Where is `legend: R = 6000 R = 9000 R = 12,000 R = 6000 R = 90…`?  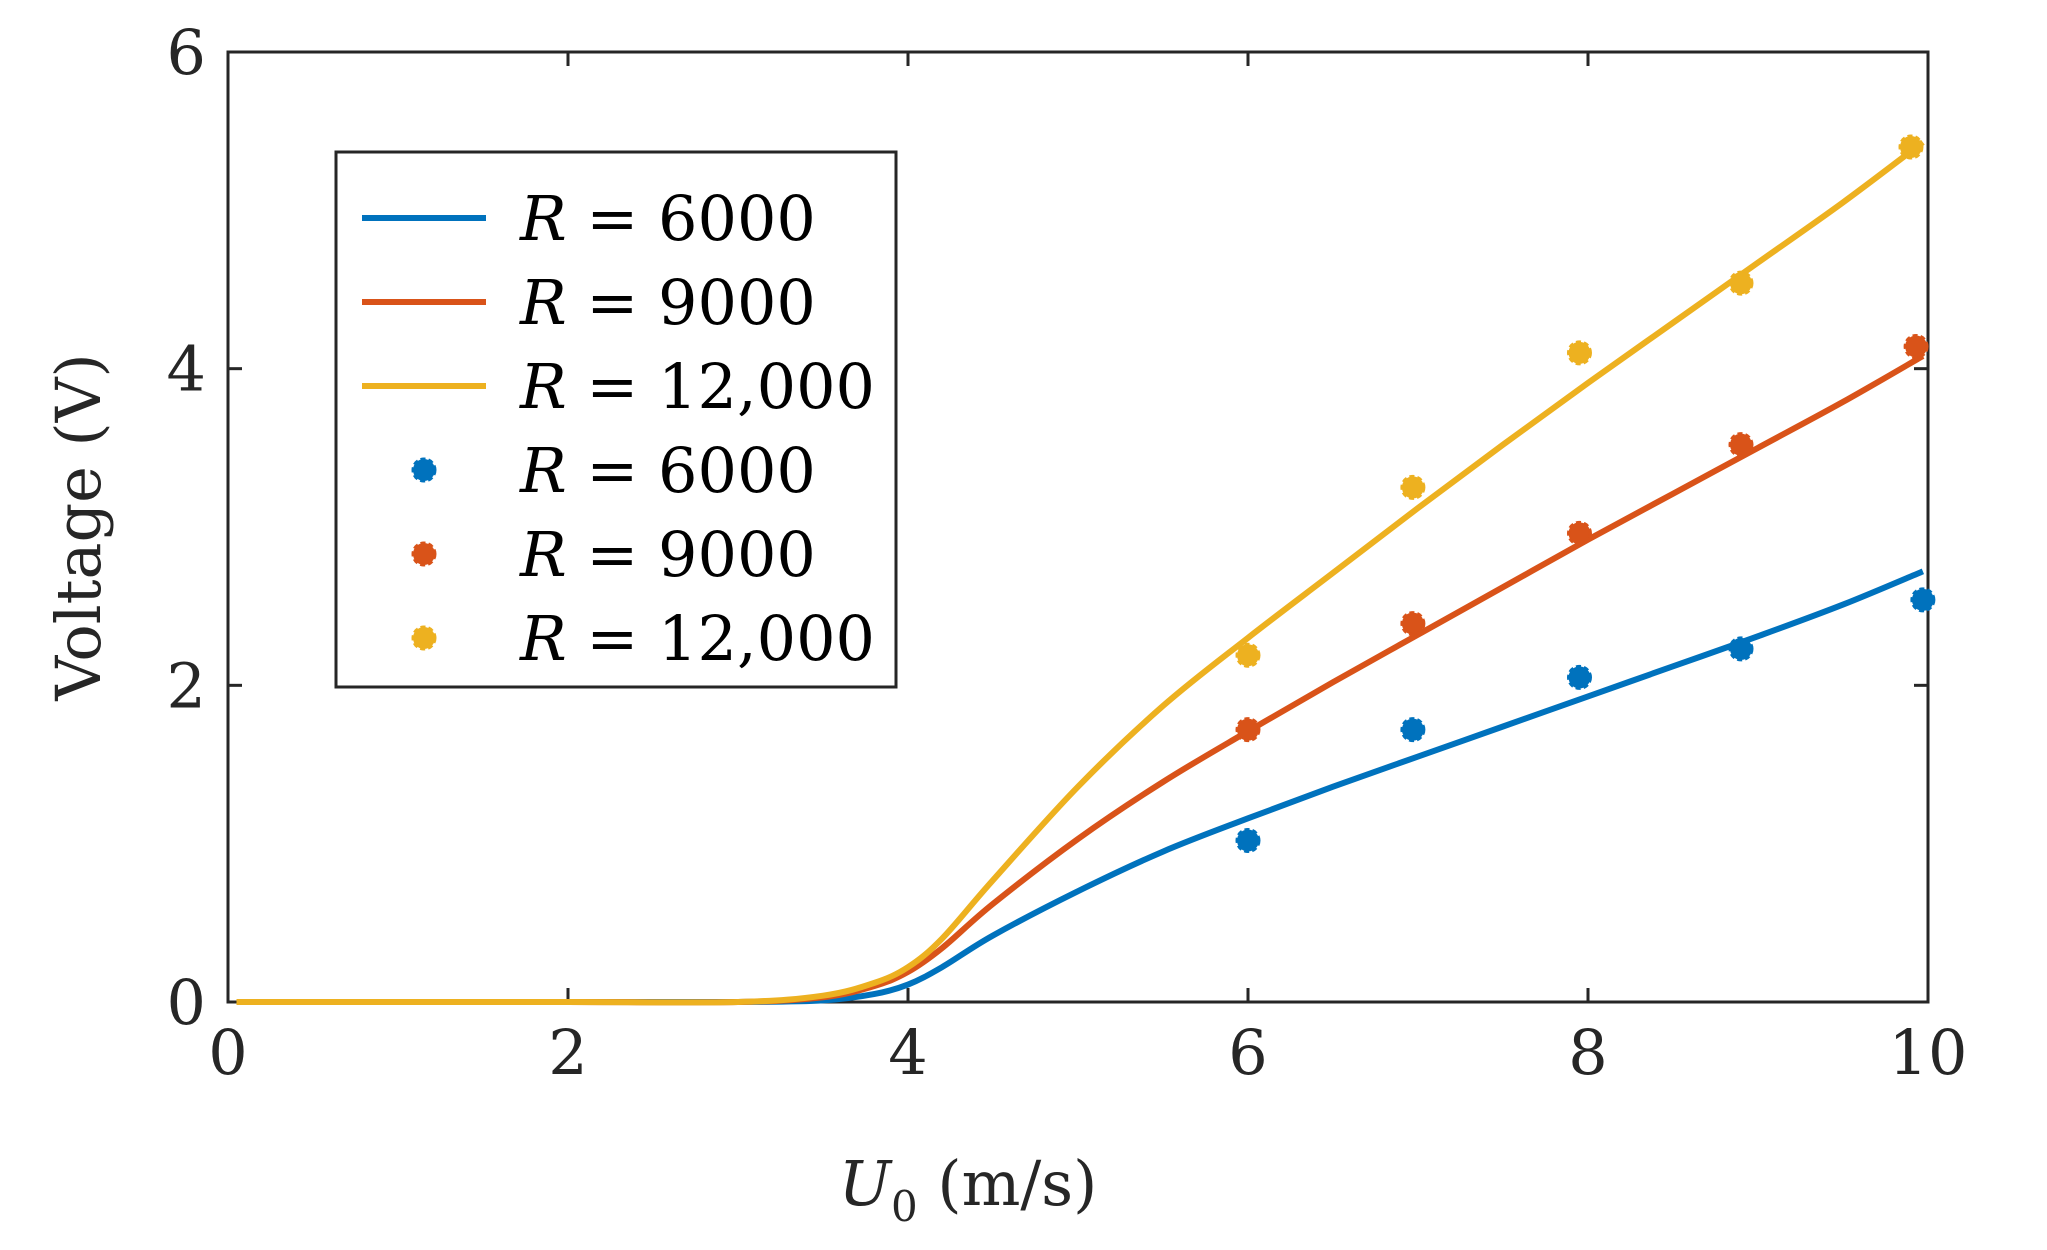 legend: R = 6000 R = 9000 R = 12,000 R = 6000 R = 90… is located at coordinates (616, 419).